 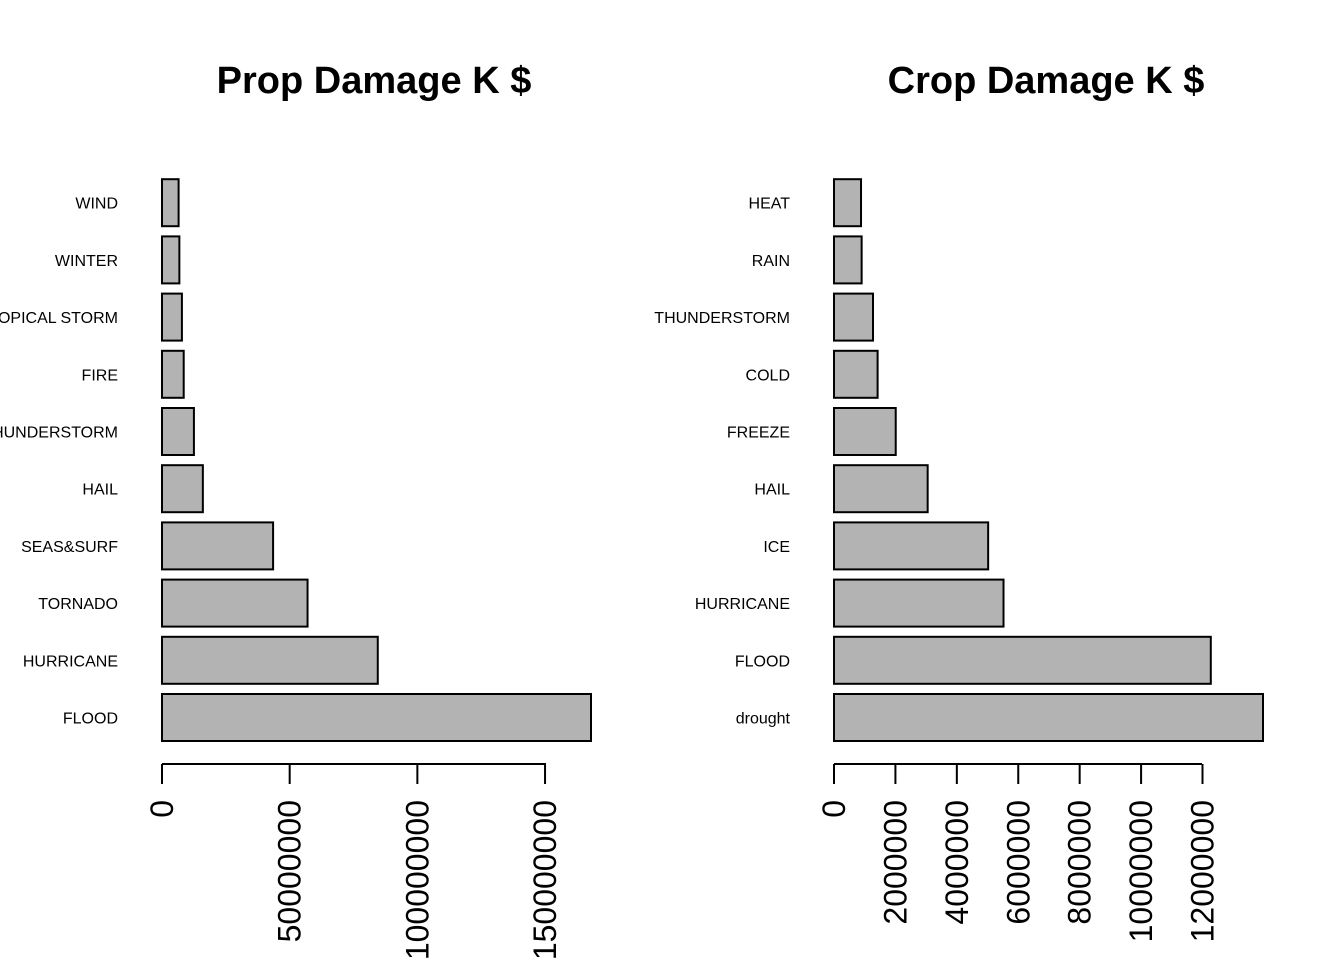 I want to click on category-label: RAIN, so click(x=771, y=261).